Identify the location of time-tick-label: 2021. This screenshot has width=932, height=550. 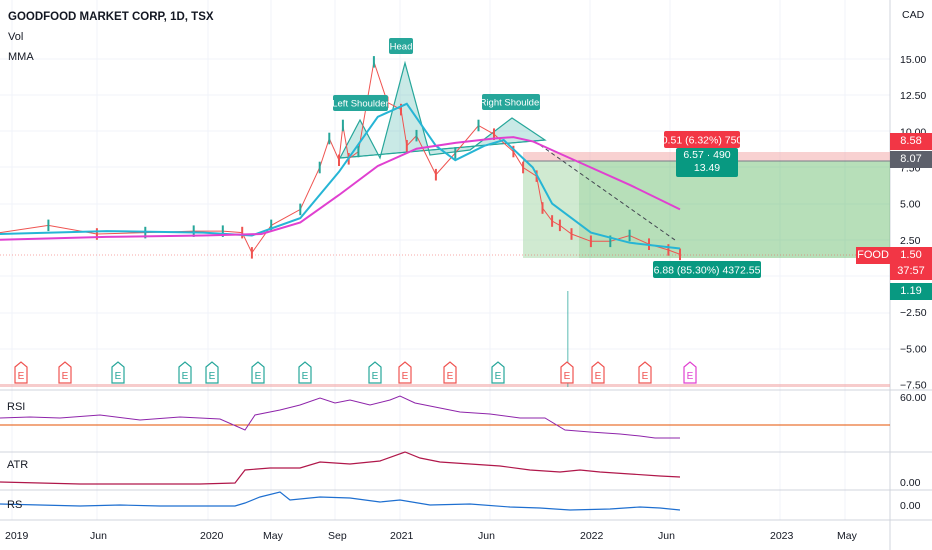
(402, 536).